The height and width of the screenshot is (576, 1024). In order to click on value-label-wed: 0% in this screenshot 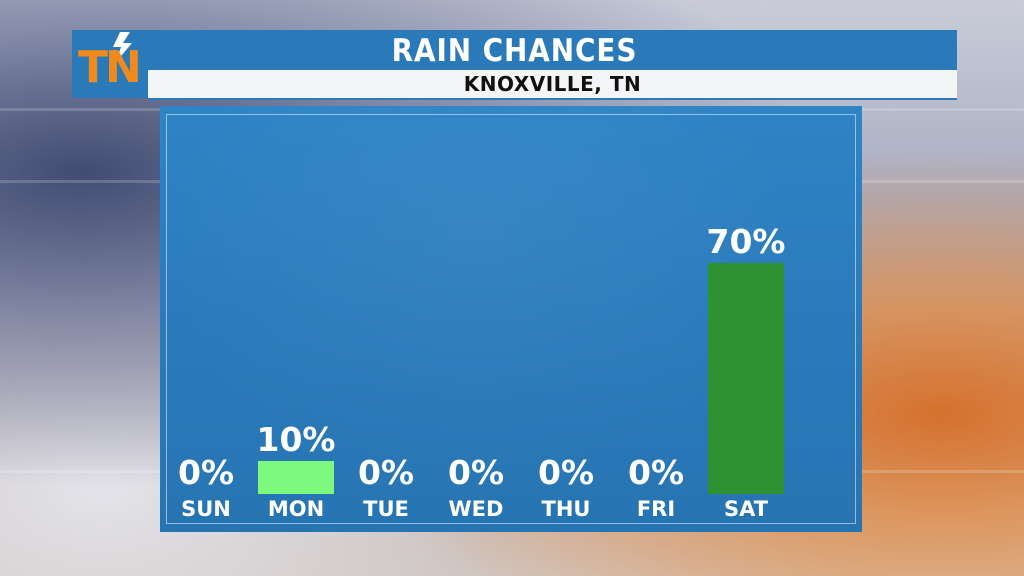, I will do `click(476, 472)`.